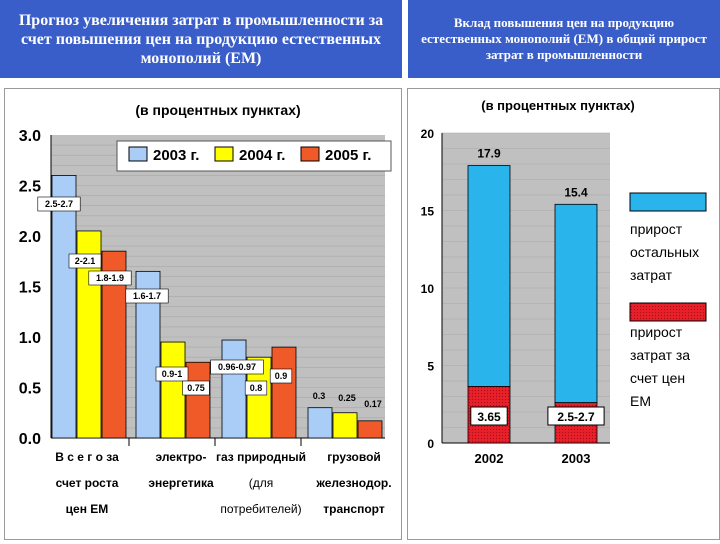  I want to click on legend-label: 2005 г., so click(348, 155).